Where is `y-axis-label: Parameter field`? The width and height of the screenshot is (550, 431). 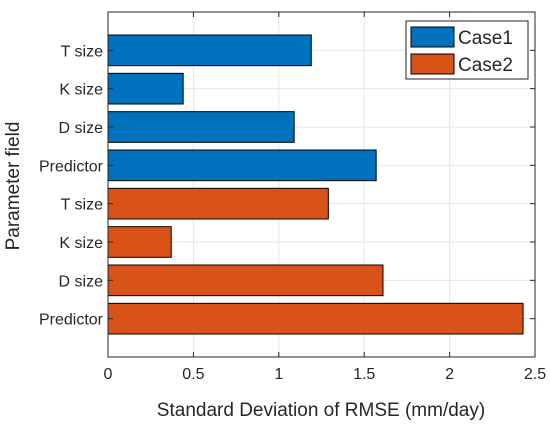
y-axis-label: Parameter field is located at coordinates (13, 186).